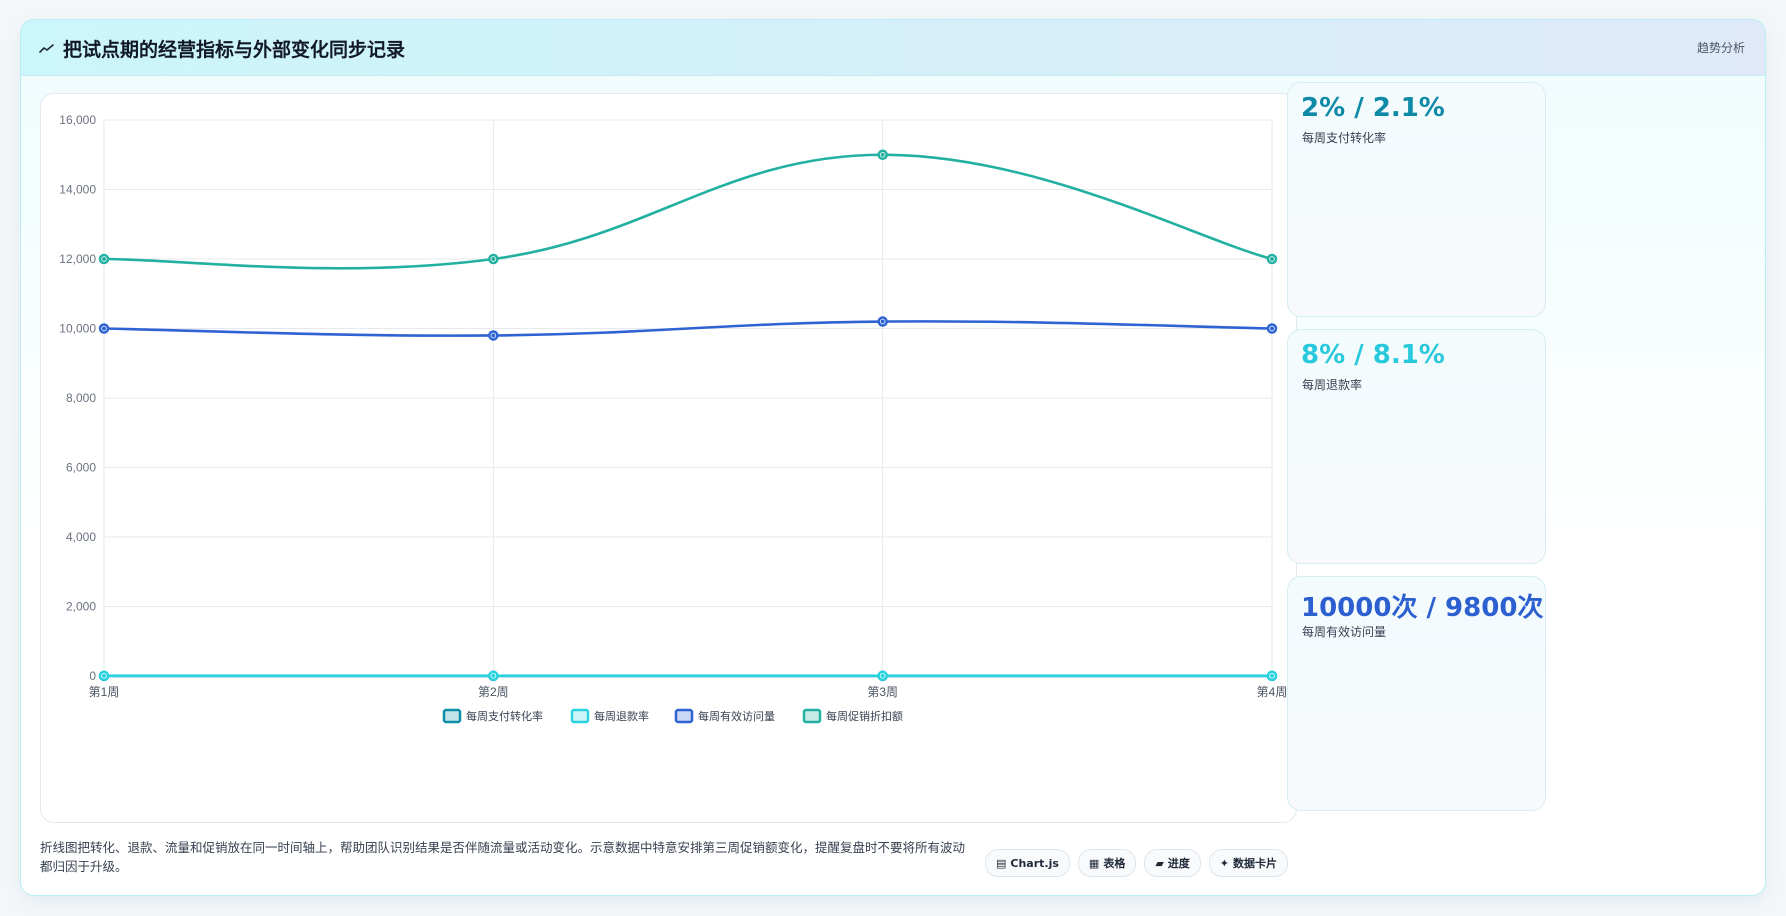 This screenshot has height=916, width=1786. What do you see at coordinates (882, 692) in the screenshot?
I see `x-tick-label: 第3周` at bounding box center [882, 692].